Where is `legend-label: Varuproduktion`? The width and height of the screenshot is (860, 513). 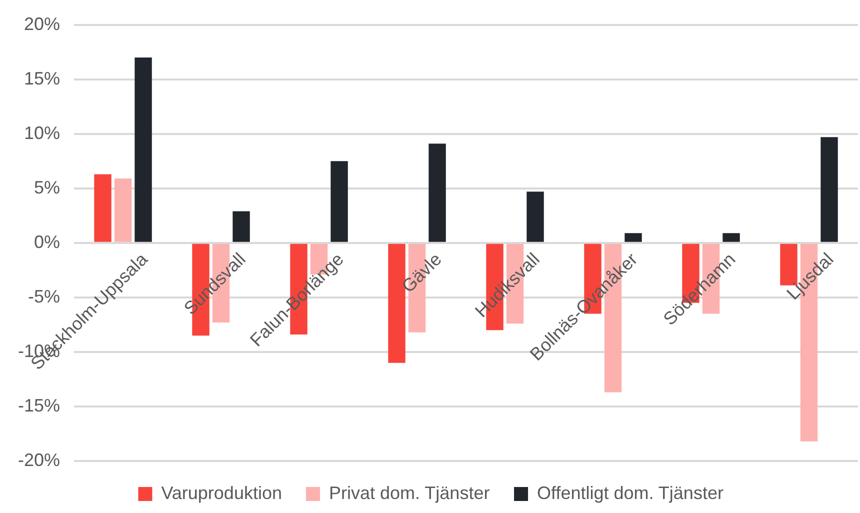 legend-label: Varuproduktion is located at coordinates (221, 492).